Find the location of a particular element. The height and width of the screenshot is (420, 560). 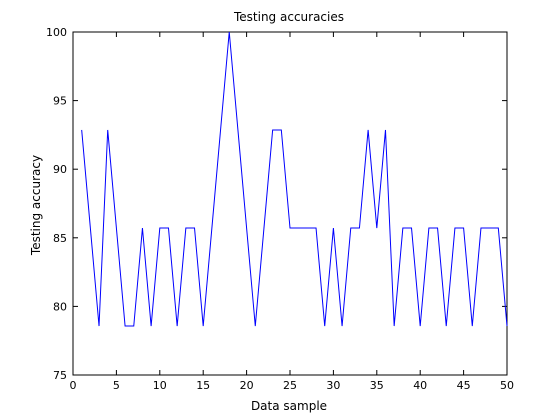

x-tick-label: 15 is located at coordinates (203, 385).